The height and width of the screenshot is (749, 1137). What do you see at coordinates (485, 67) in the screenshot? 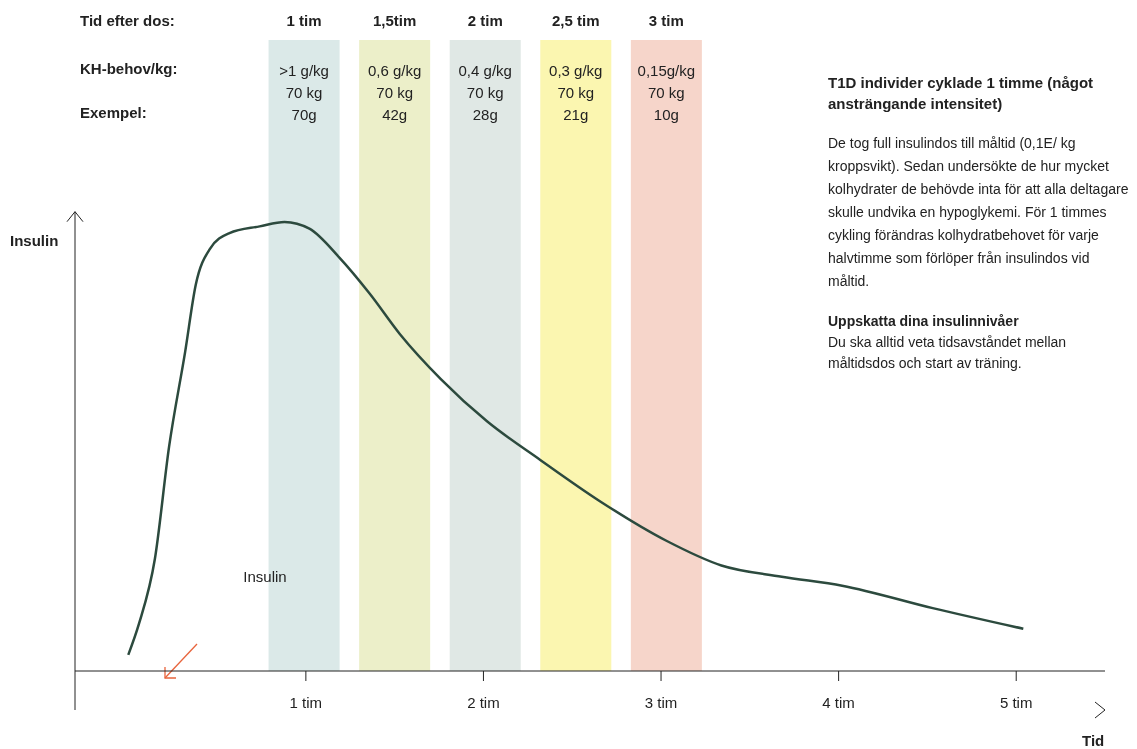
I see `text: 2 tim 0,4 g/kg 70 kg 28g` at bounding box center [485, 67].